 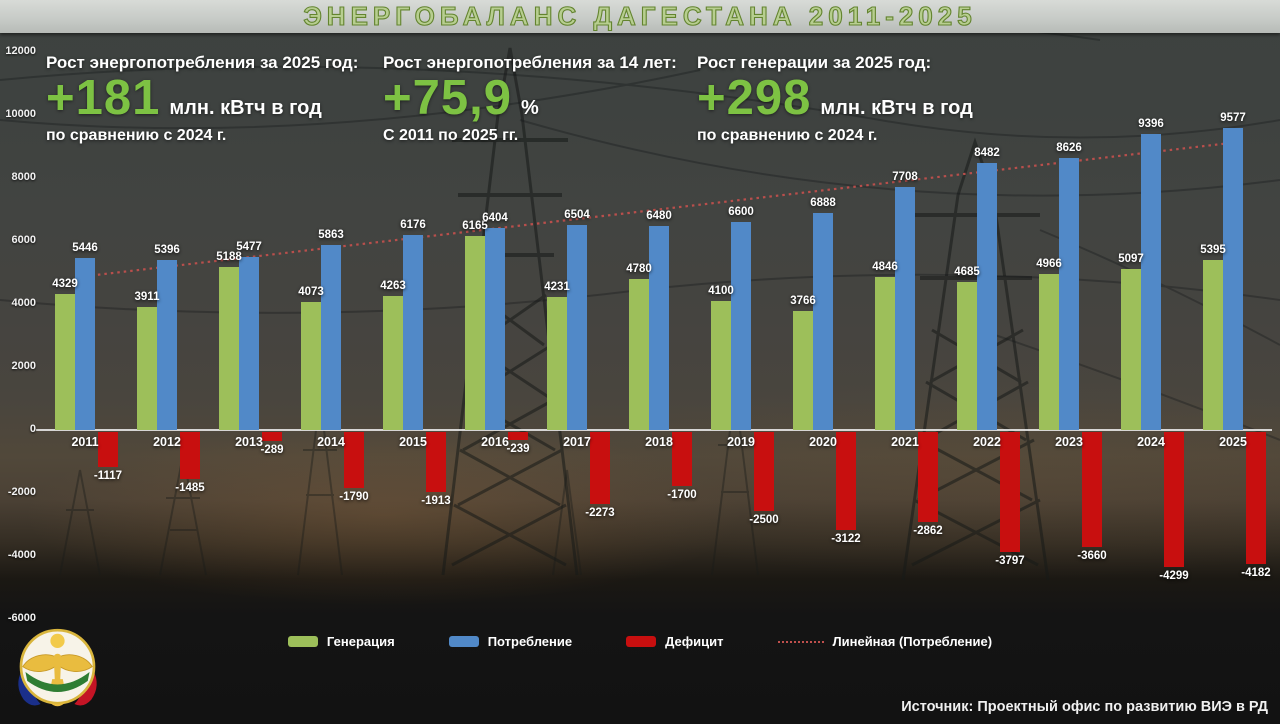 I want to click on bar-value-consumption-2020: 6888, so click(x=823, y=203).